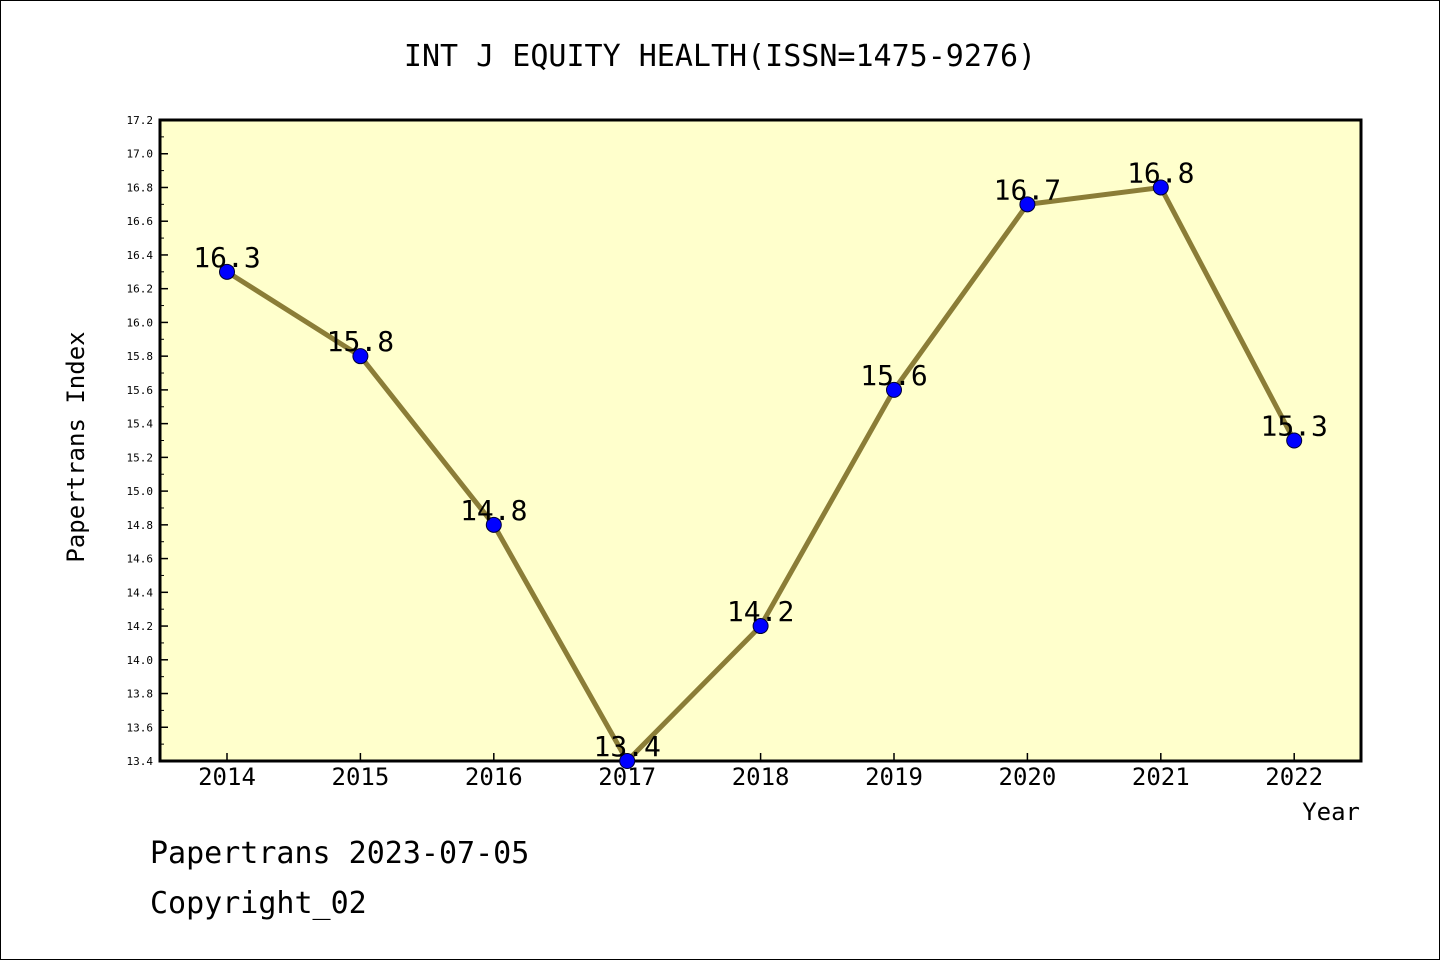 The height and width of the screenshot is (960, 1440). I want to click on y-tick-label: 15.0, so click(140, 491).